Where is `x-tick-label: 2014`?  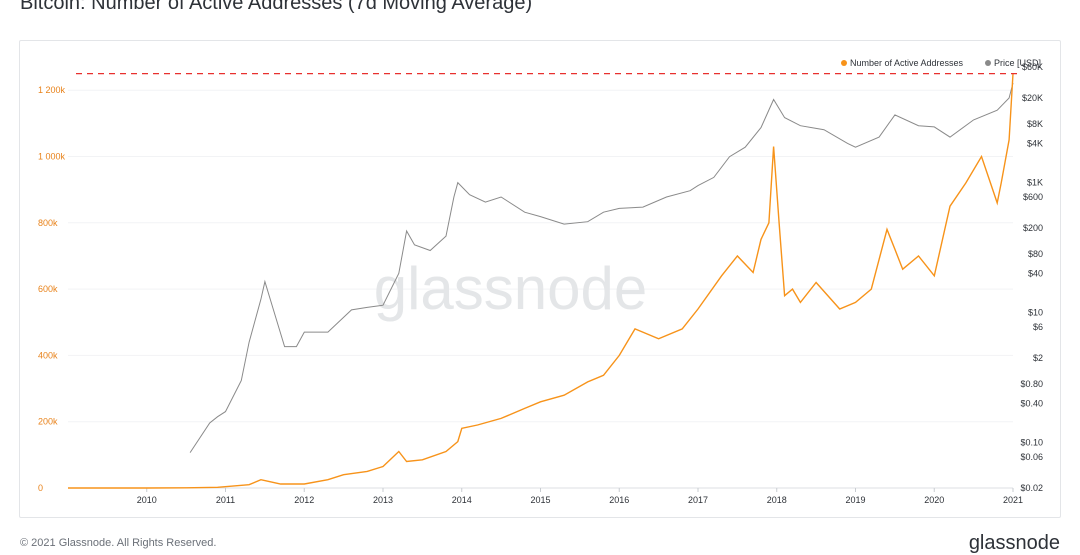 x-tick-label: 2014 is located at coordinates (462, 500).